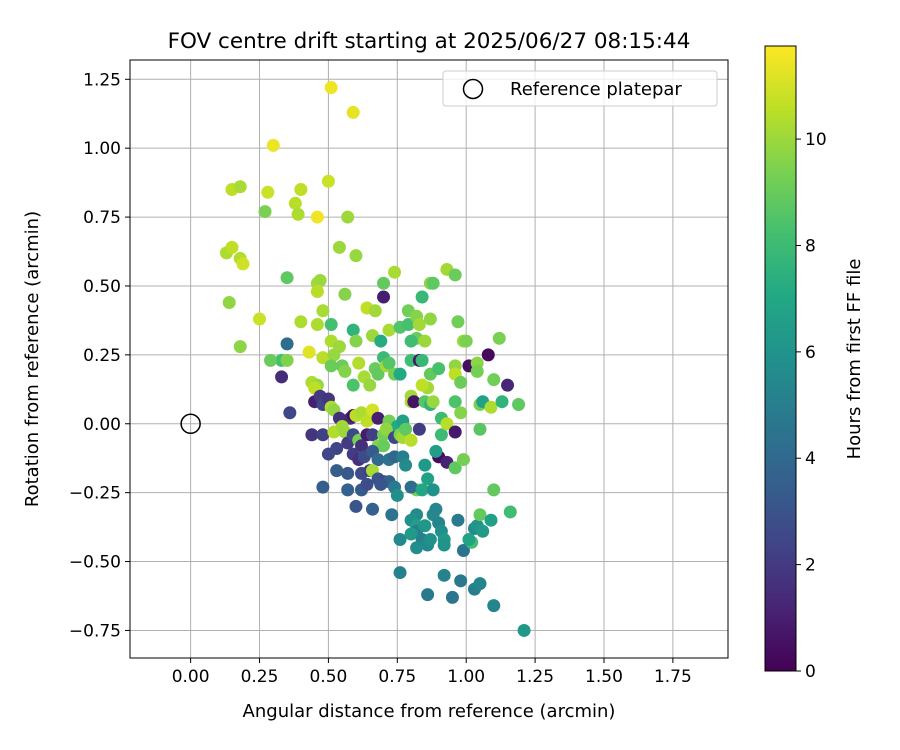 The image size is (900, 750). Describe the element at coordinates (190, 424) in the screenshot. I see `reference-point` at that location.